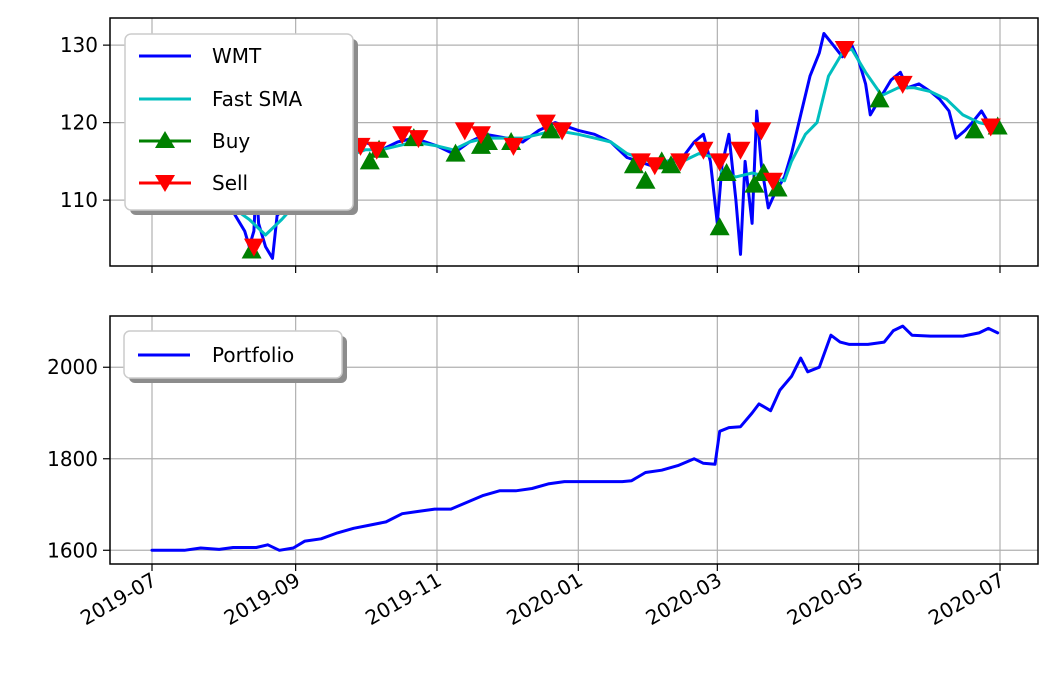 This screenshot has width=1060, height=685. Describe the element at coordinates (79, 45) in the screenshot. I see `price-y-tick-label: 130` at that location.